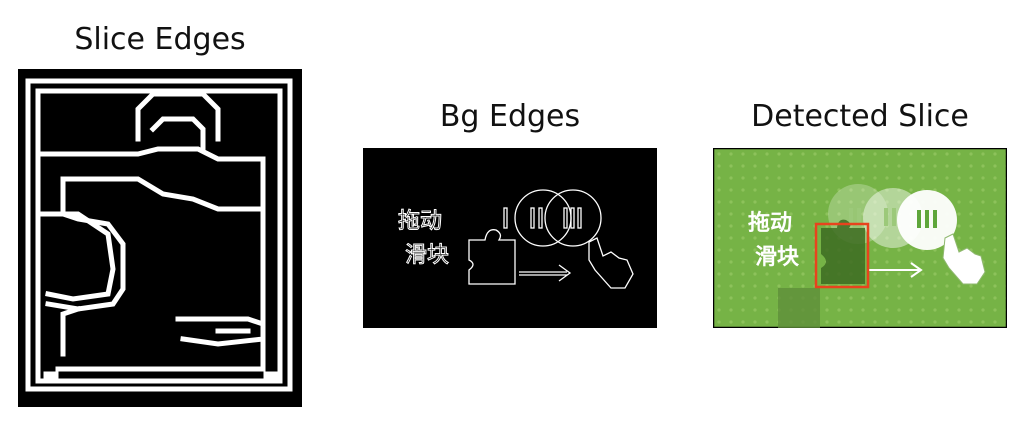 This screenshot has height=432, width=1030. I want to click on panel-title-slice-edges: Slice Edges, so click(160, 39).